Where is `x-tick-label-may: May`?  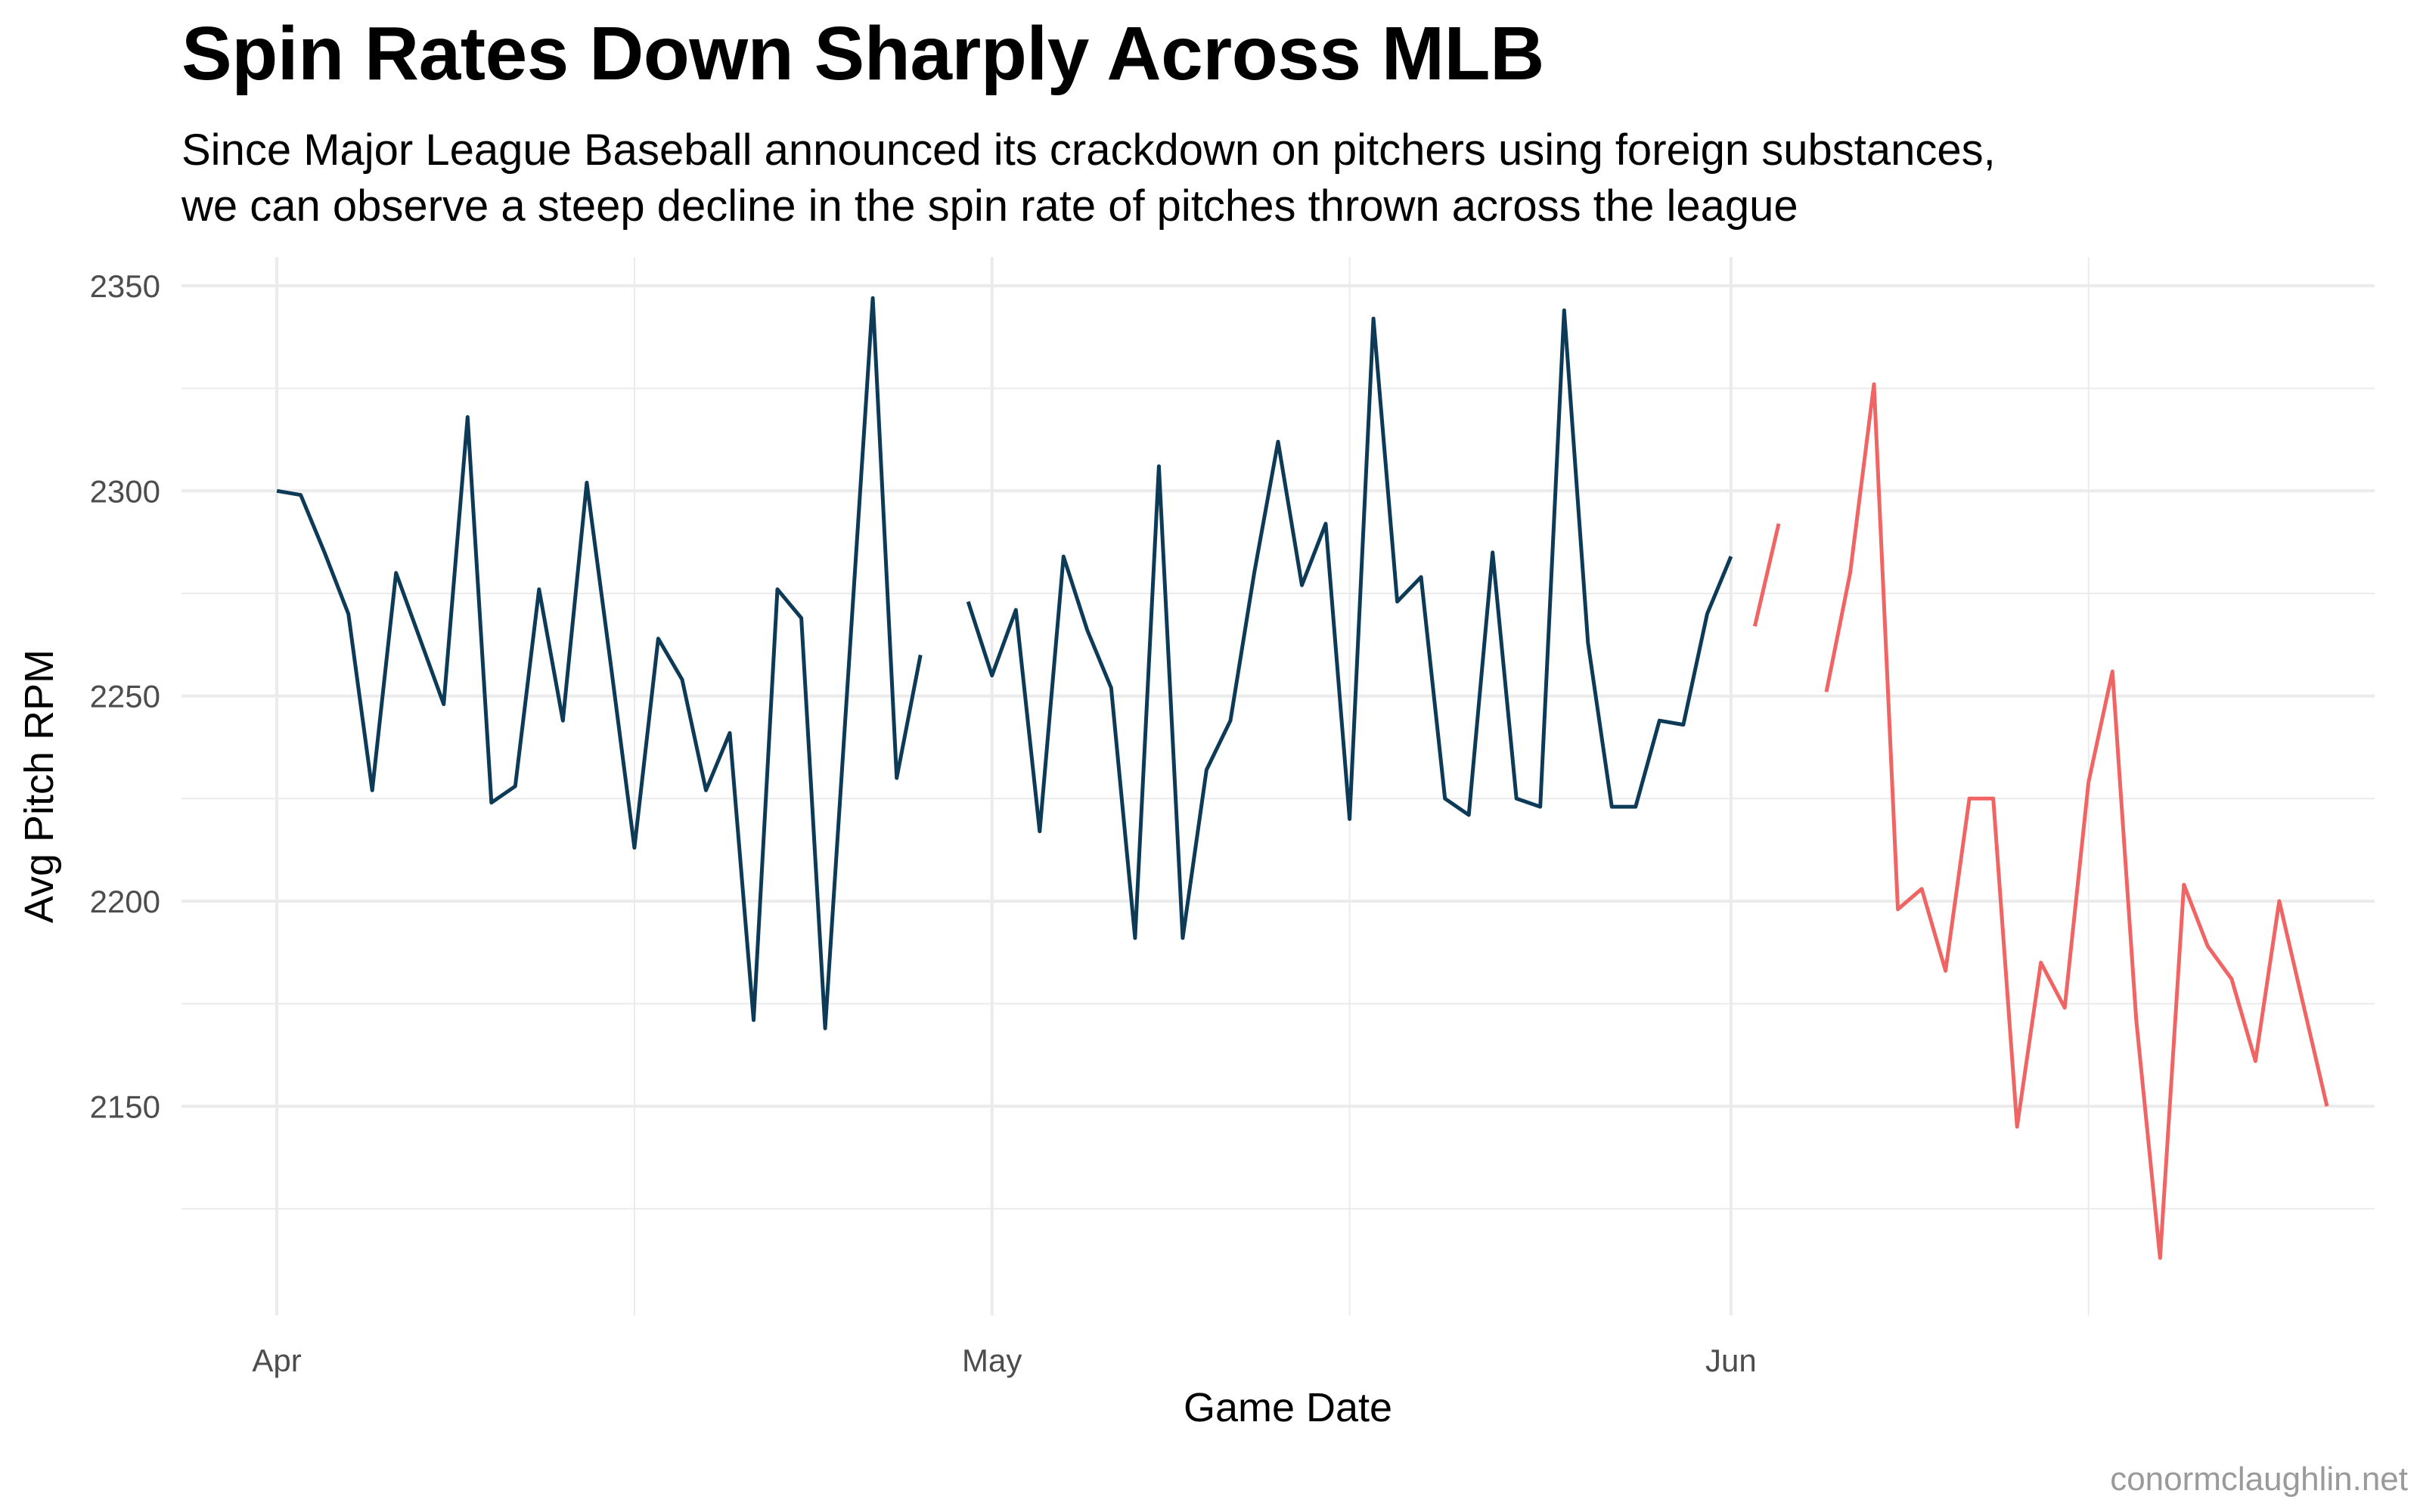
x-tick-label-may: May is located at coordinates (992, 1360).